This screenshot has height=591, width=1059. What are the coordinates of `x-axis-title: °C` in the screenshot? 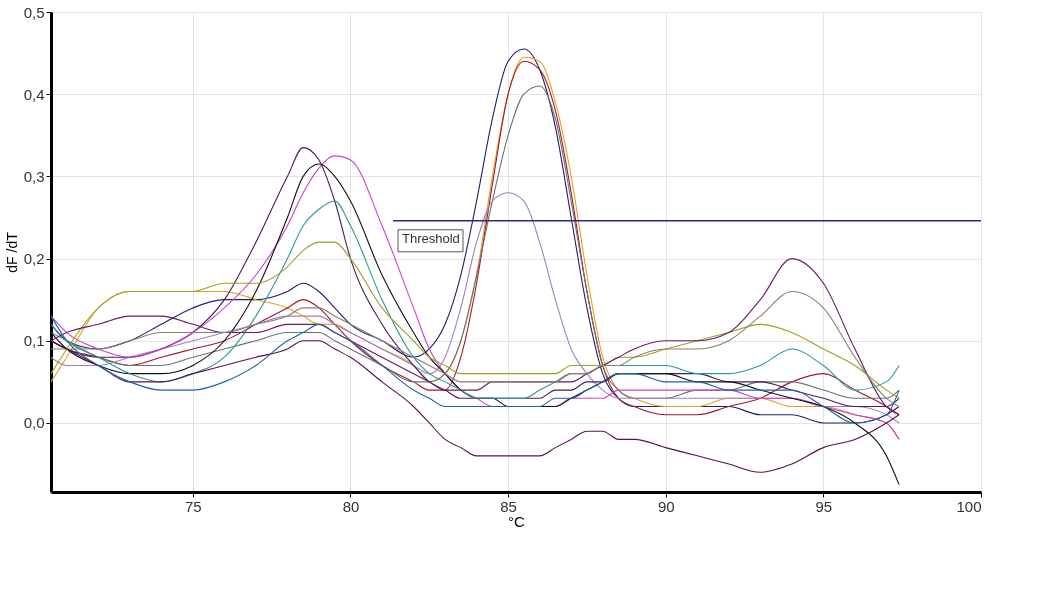 It's located at (517, 521).